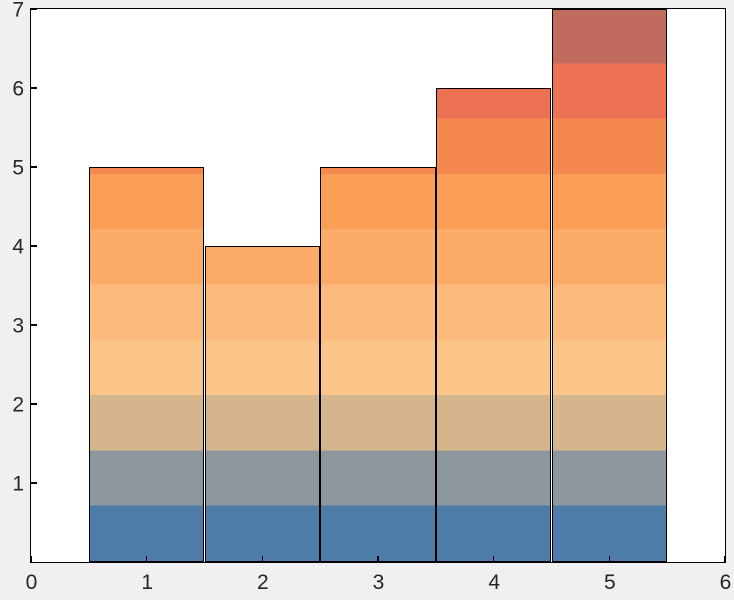 Image resolution: width=734 pixels, height=600 pixels. Describe the element at coordinates (18, 483) in the screenshot. I see `y-tick-label: 1` at that location.